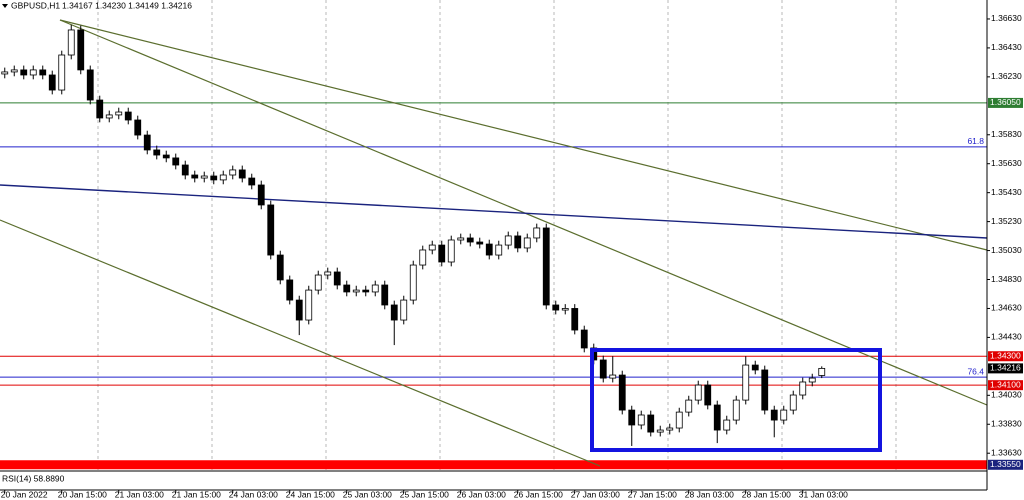  I want to click on x-tick-label: 31 Jan 03:00, so click(823, 494).